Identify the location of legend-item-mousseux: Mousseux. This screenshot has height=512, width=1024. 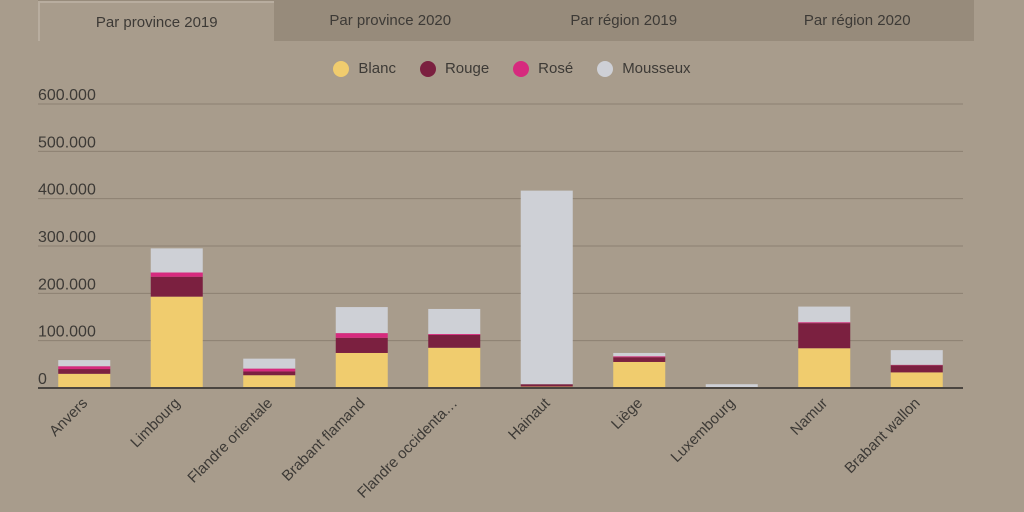
(644, 68).